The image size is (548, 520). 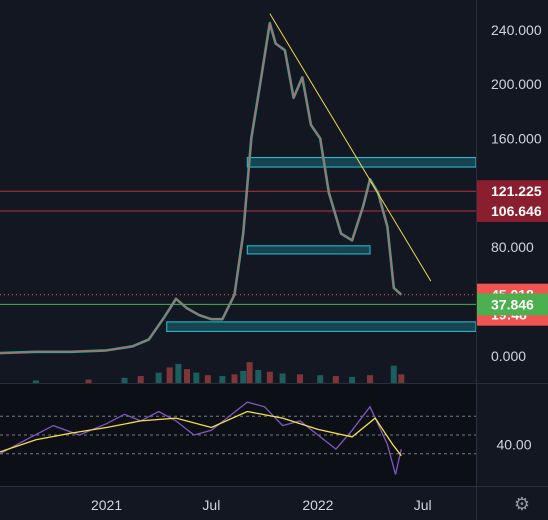 I want to click on price-tag-label: 106.646, so click(x=516, y=211).